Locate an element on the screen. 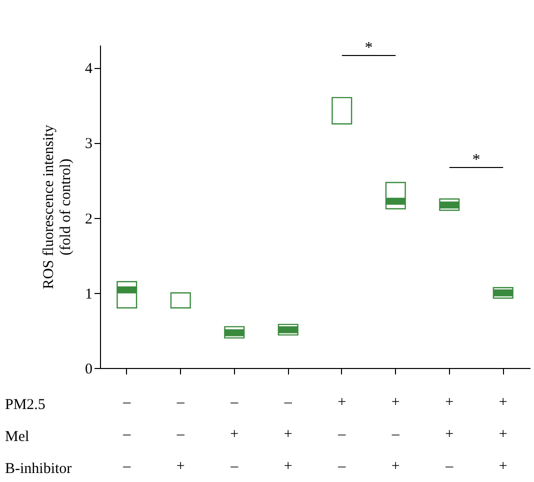  y-tick-label: 3 is located at coordinates (88, 144).